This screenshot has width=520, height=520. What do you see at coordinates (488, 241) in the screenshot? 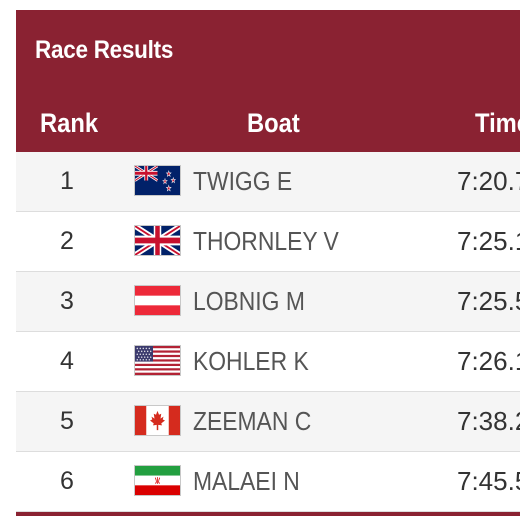
I see `time-cell: 7:25.1` at bounding box center [488, 241].